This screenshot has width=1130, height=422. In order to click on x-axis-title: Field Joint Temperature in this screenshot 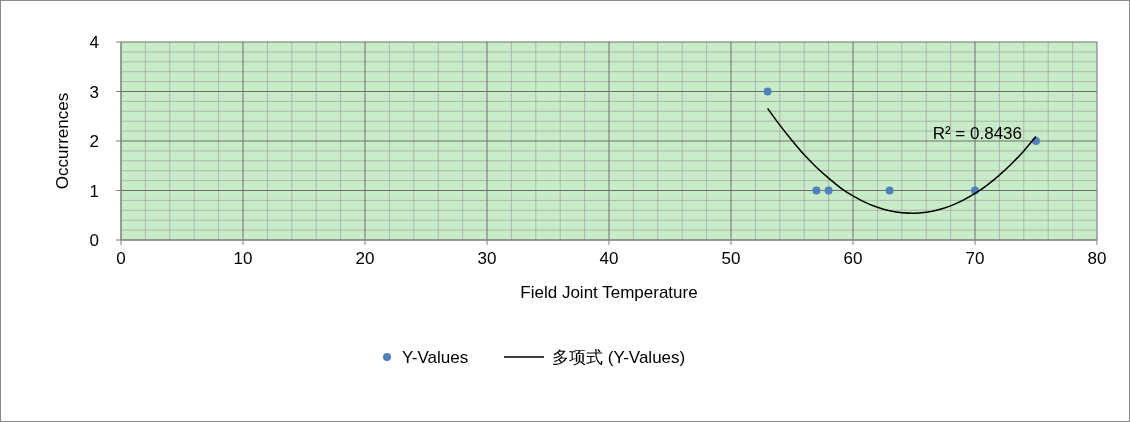, I will do `click(609, 292)`.